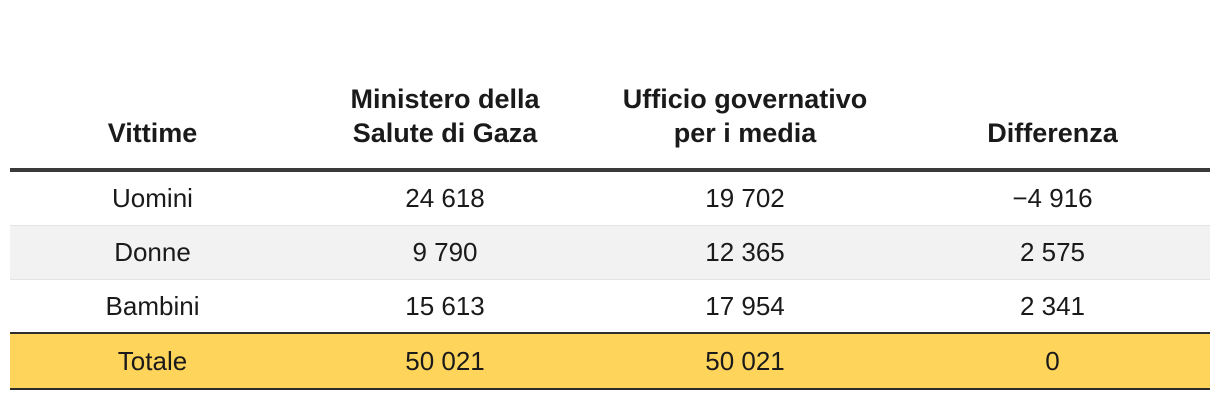 The width and height of the screenshot is (1220, 400). What do you see at coordinates (152, 133) in the screenshot?
I see `column-header-vittime: Vittime` at bounding box center [152, 133].